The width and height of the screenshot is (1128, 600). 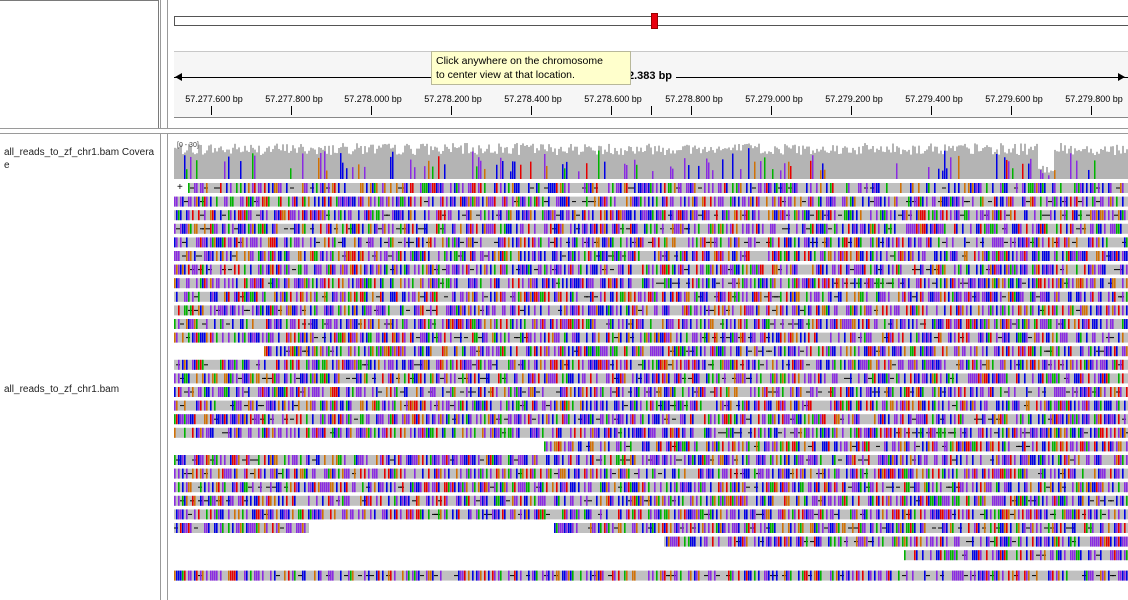 I want to click on span-width-label: 2.383 bp, so click(x=650, y=76).